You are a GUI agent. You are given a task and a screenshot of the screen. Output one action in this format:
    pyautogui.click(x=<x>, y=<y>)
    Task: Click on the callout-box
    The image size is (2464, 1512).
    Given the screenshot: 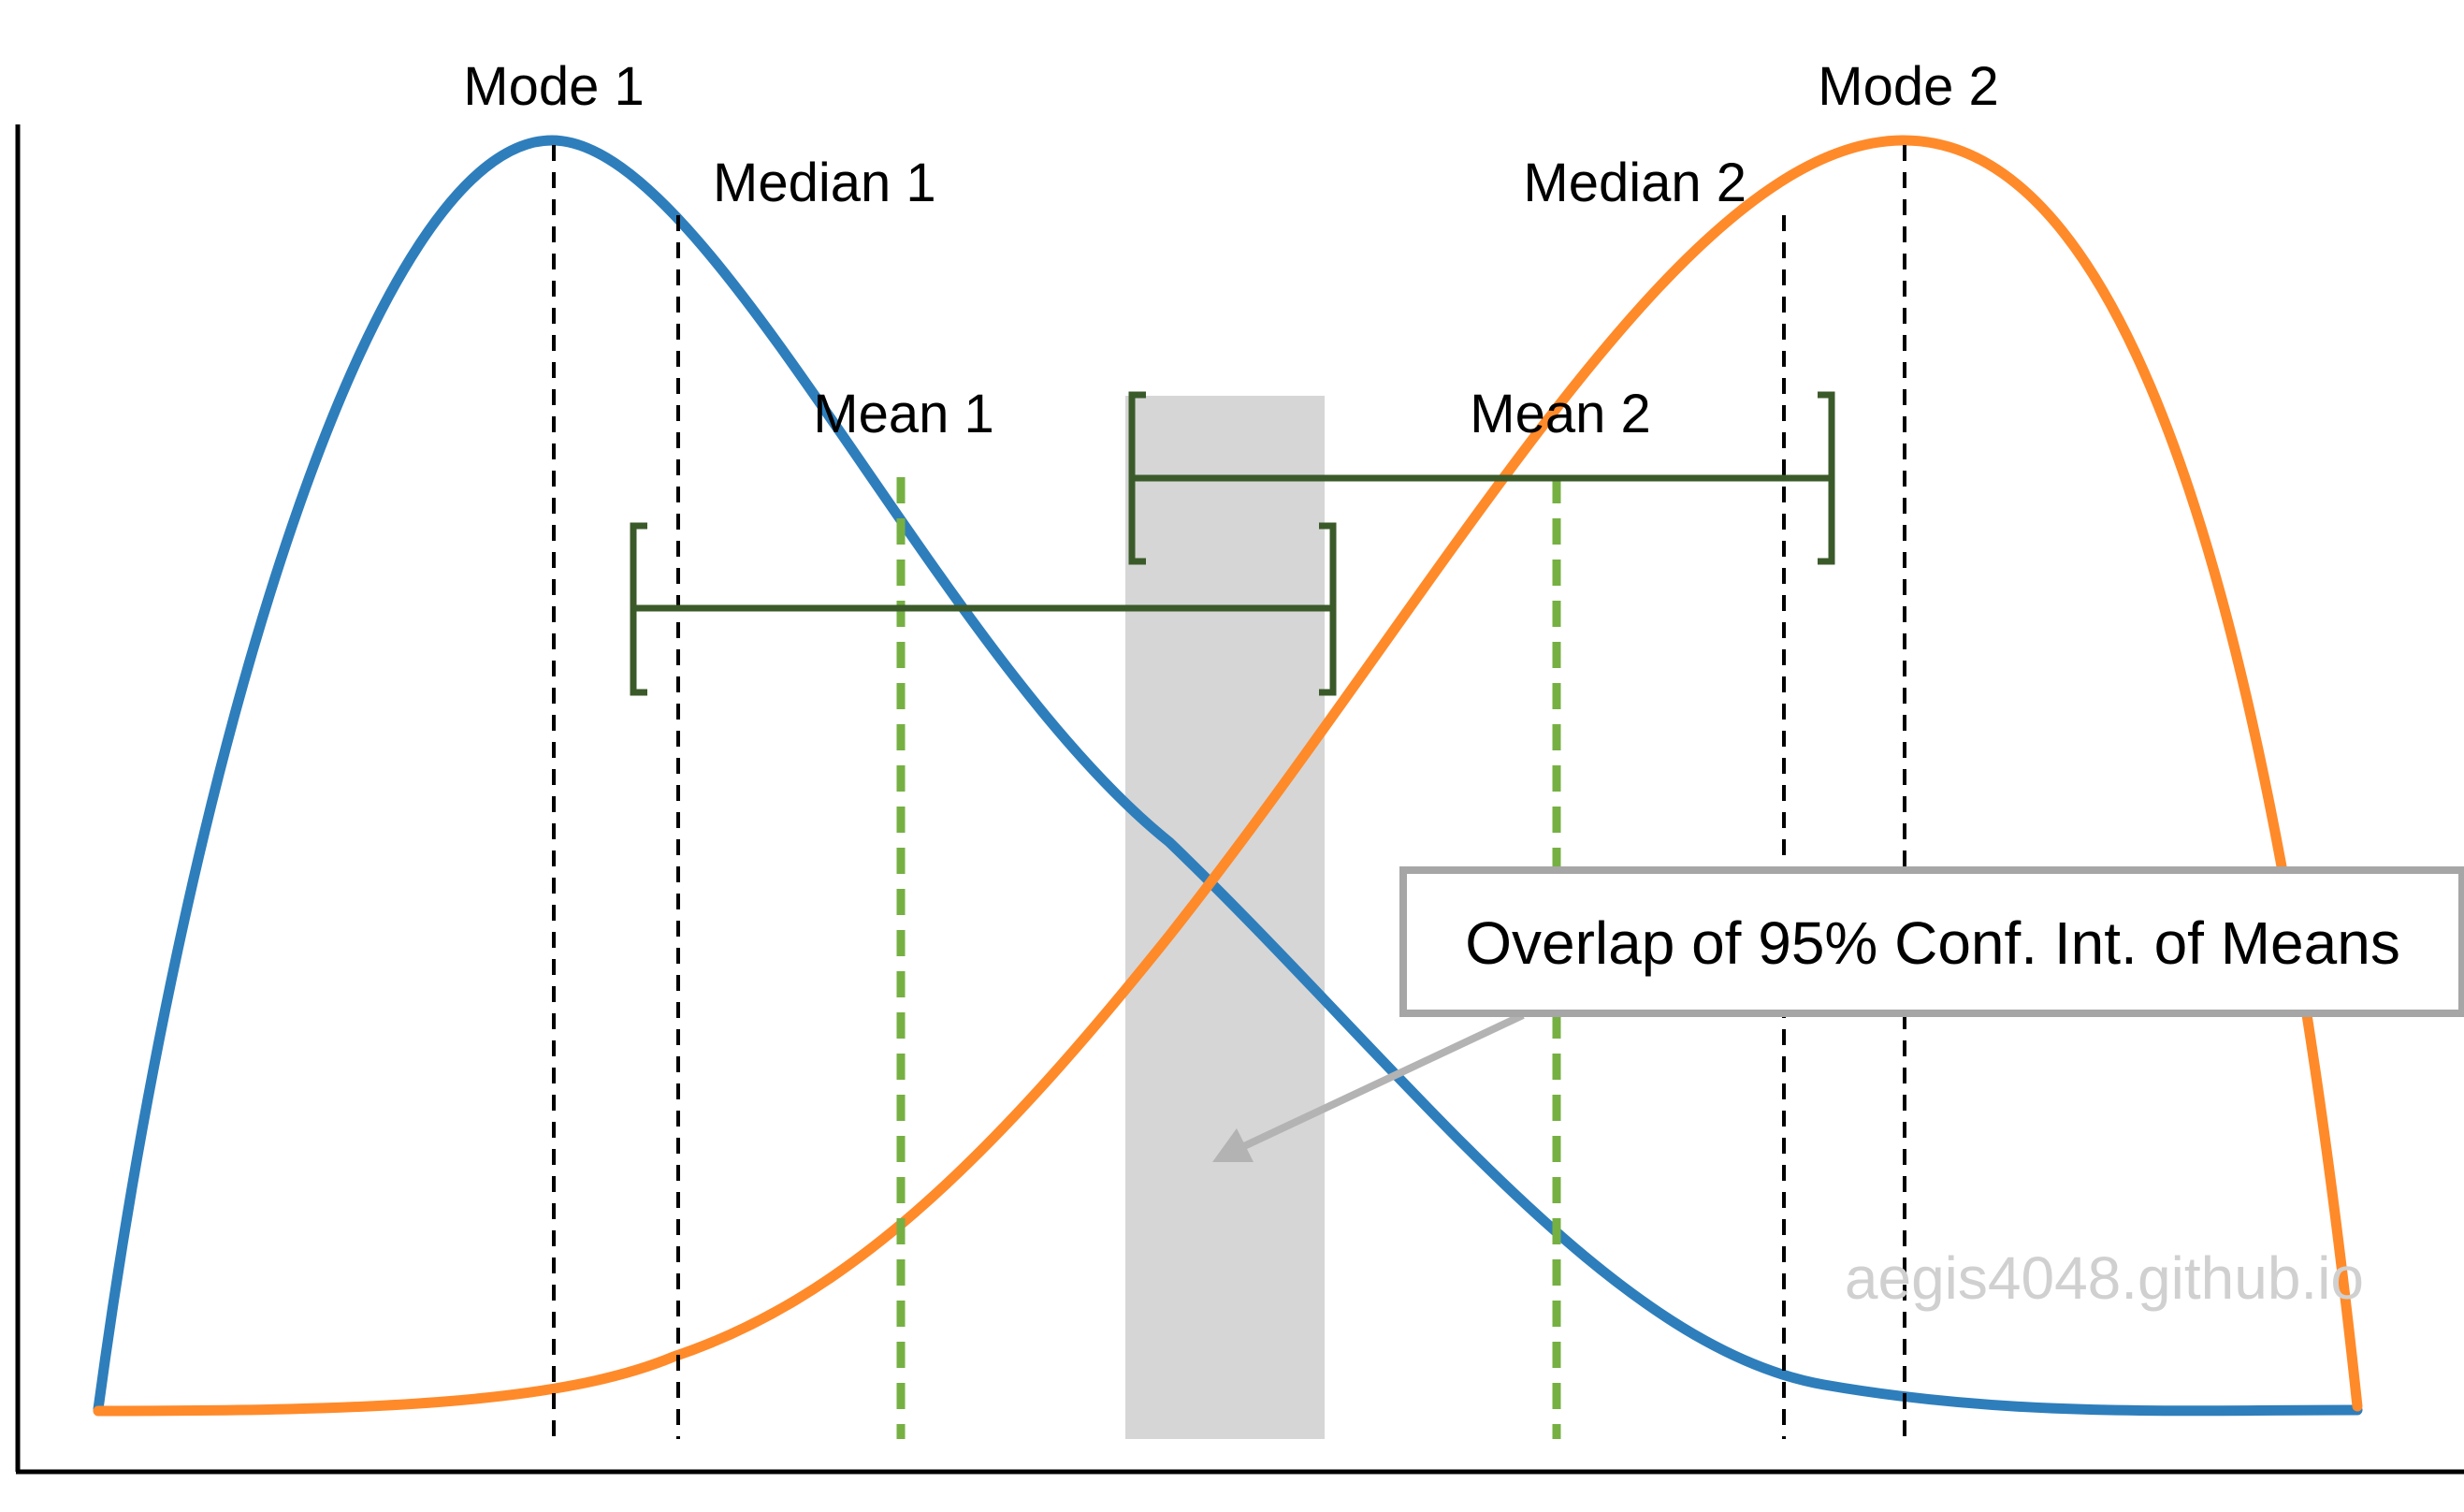 What is the action you would take?
    pyautogui.click(x=1932, y=942)
    